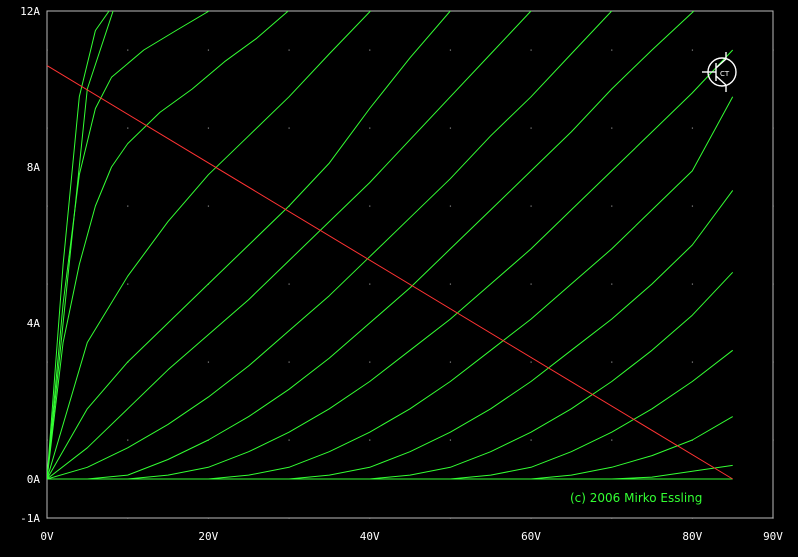  What do you see at coordinates (30, 518) in the screenshot?
I see `y-tick-label: -1A` at bounding box center [30, 518].